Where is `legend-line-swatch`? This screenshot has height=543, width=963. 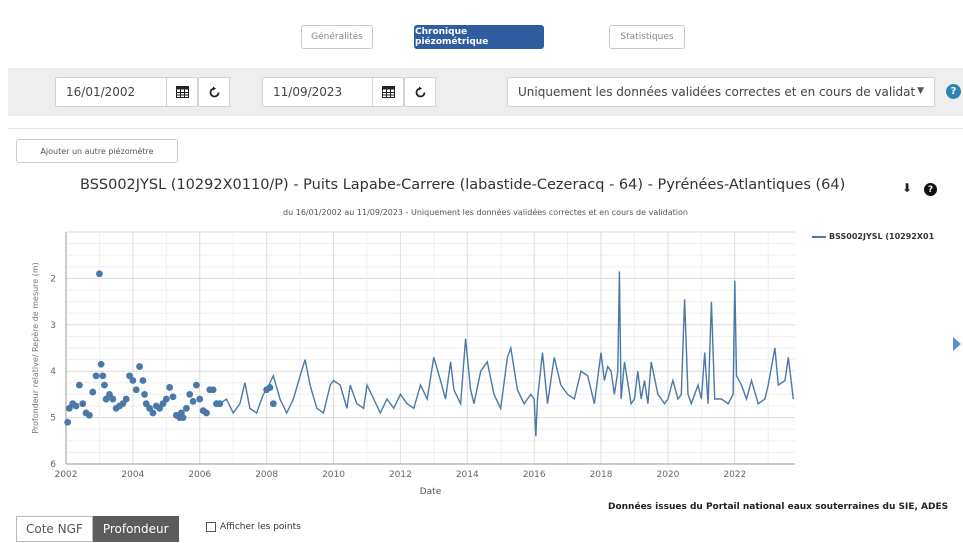 legend-line-swatch is located at coordinates (819, 236).